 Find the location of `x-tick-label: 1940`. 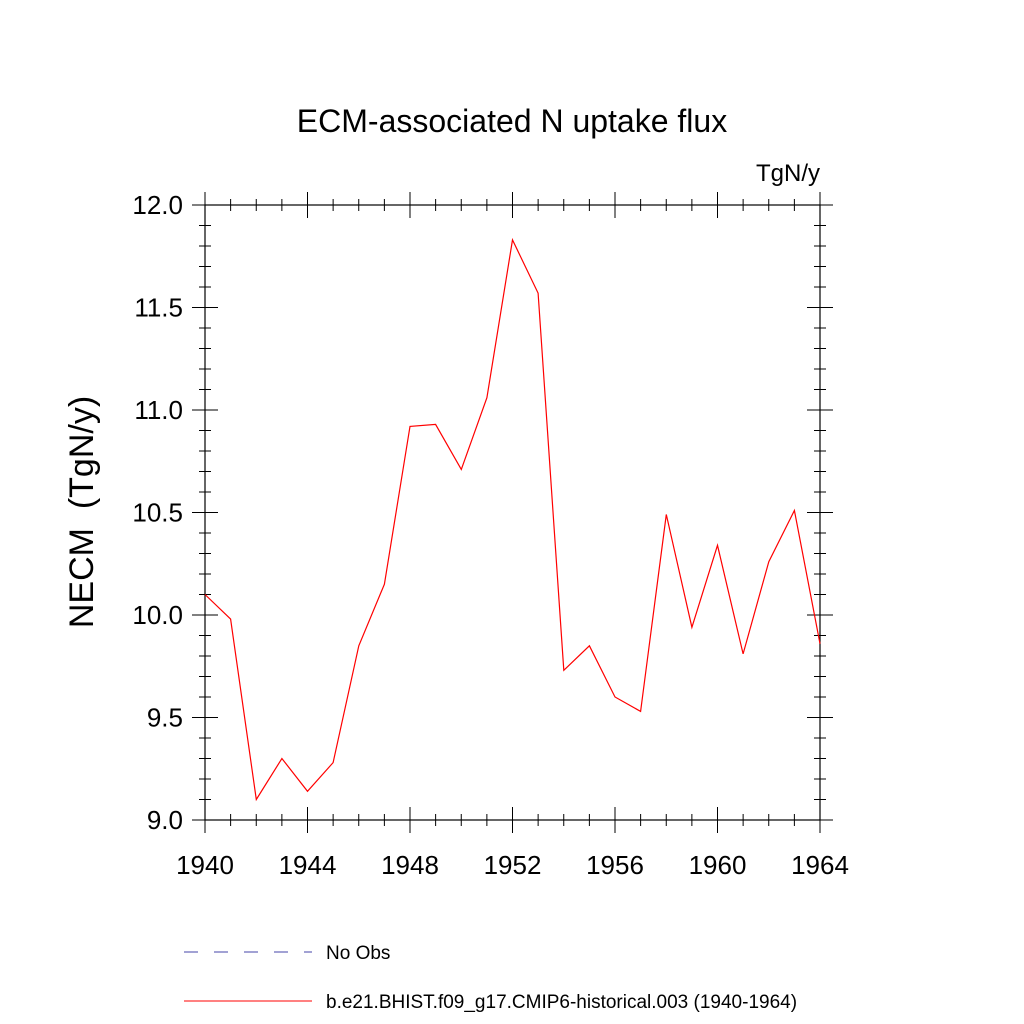

x-tick-label: 1940 is located at coordinates (205, 865).